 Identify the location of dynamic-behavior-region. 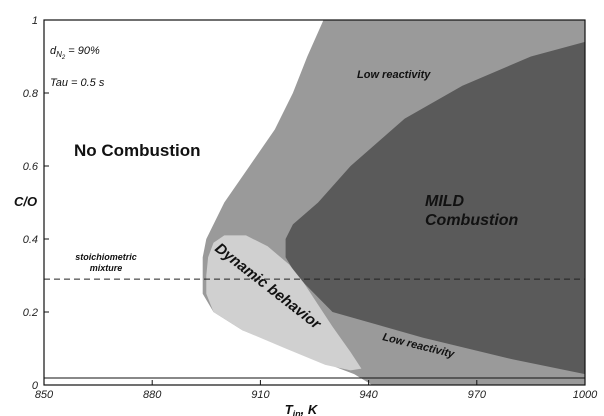
(284, 303).